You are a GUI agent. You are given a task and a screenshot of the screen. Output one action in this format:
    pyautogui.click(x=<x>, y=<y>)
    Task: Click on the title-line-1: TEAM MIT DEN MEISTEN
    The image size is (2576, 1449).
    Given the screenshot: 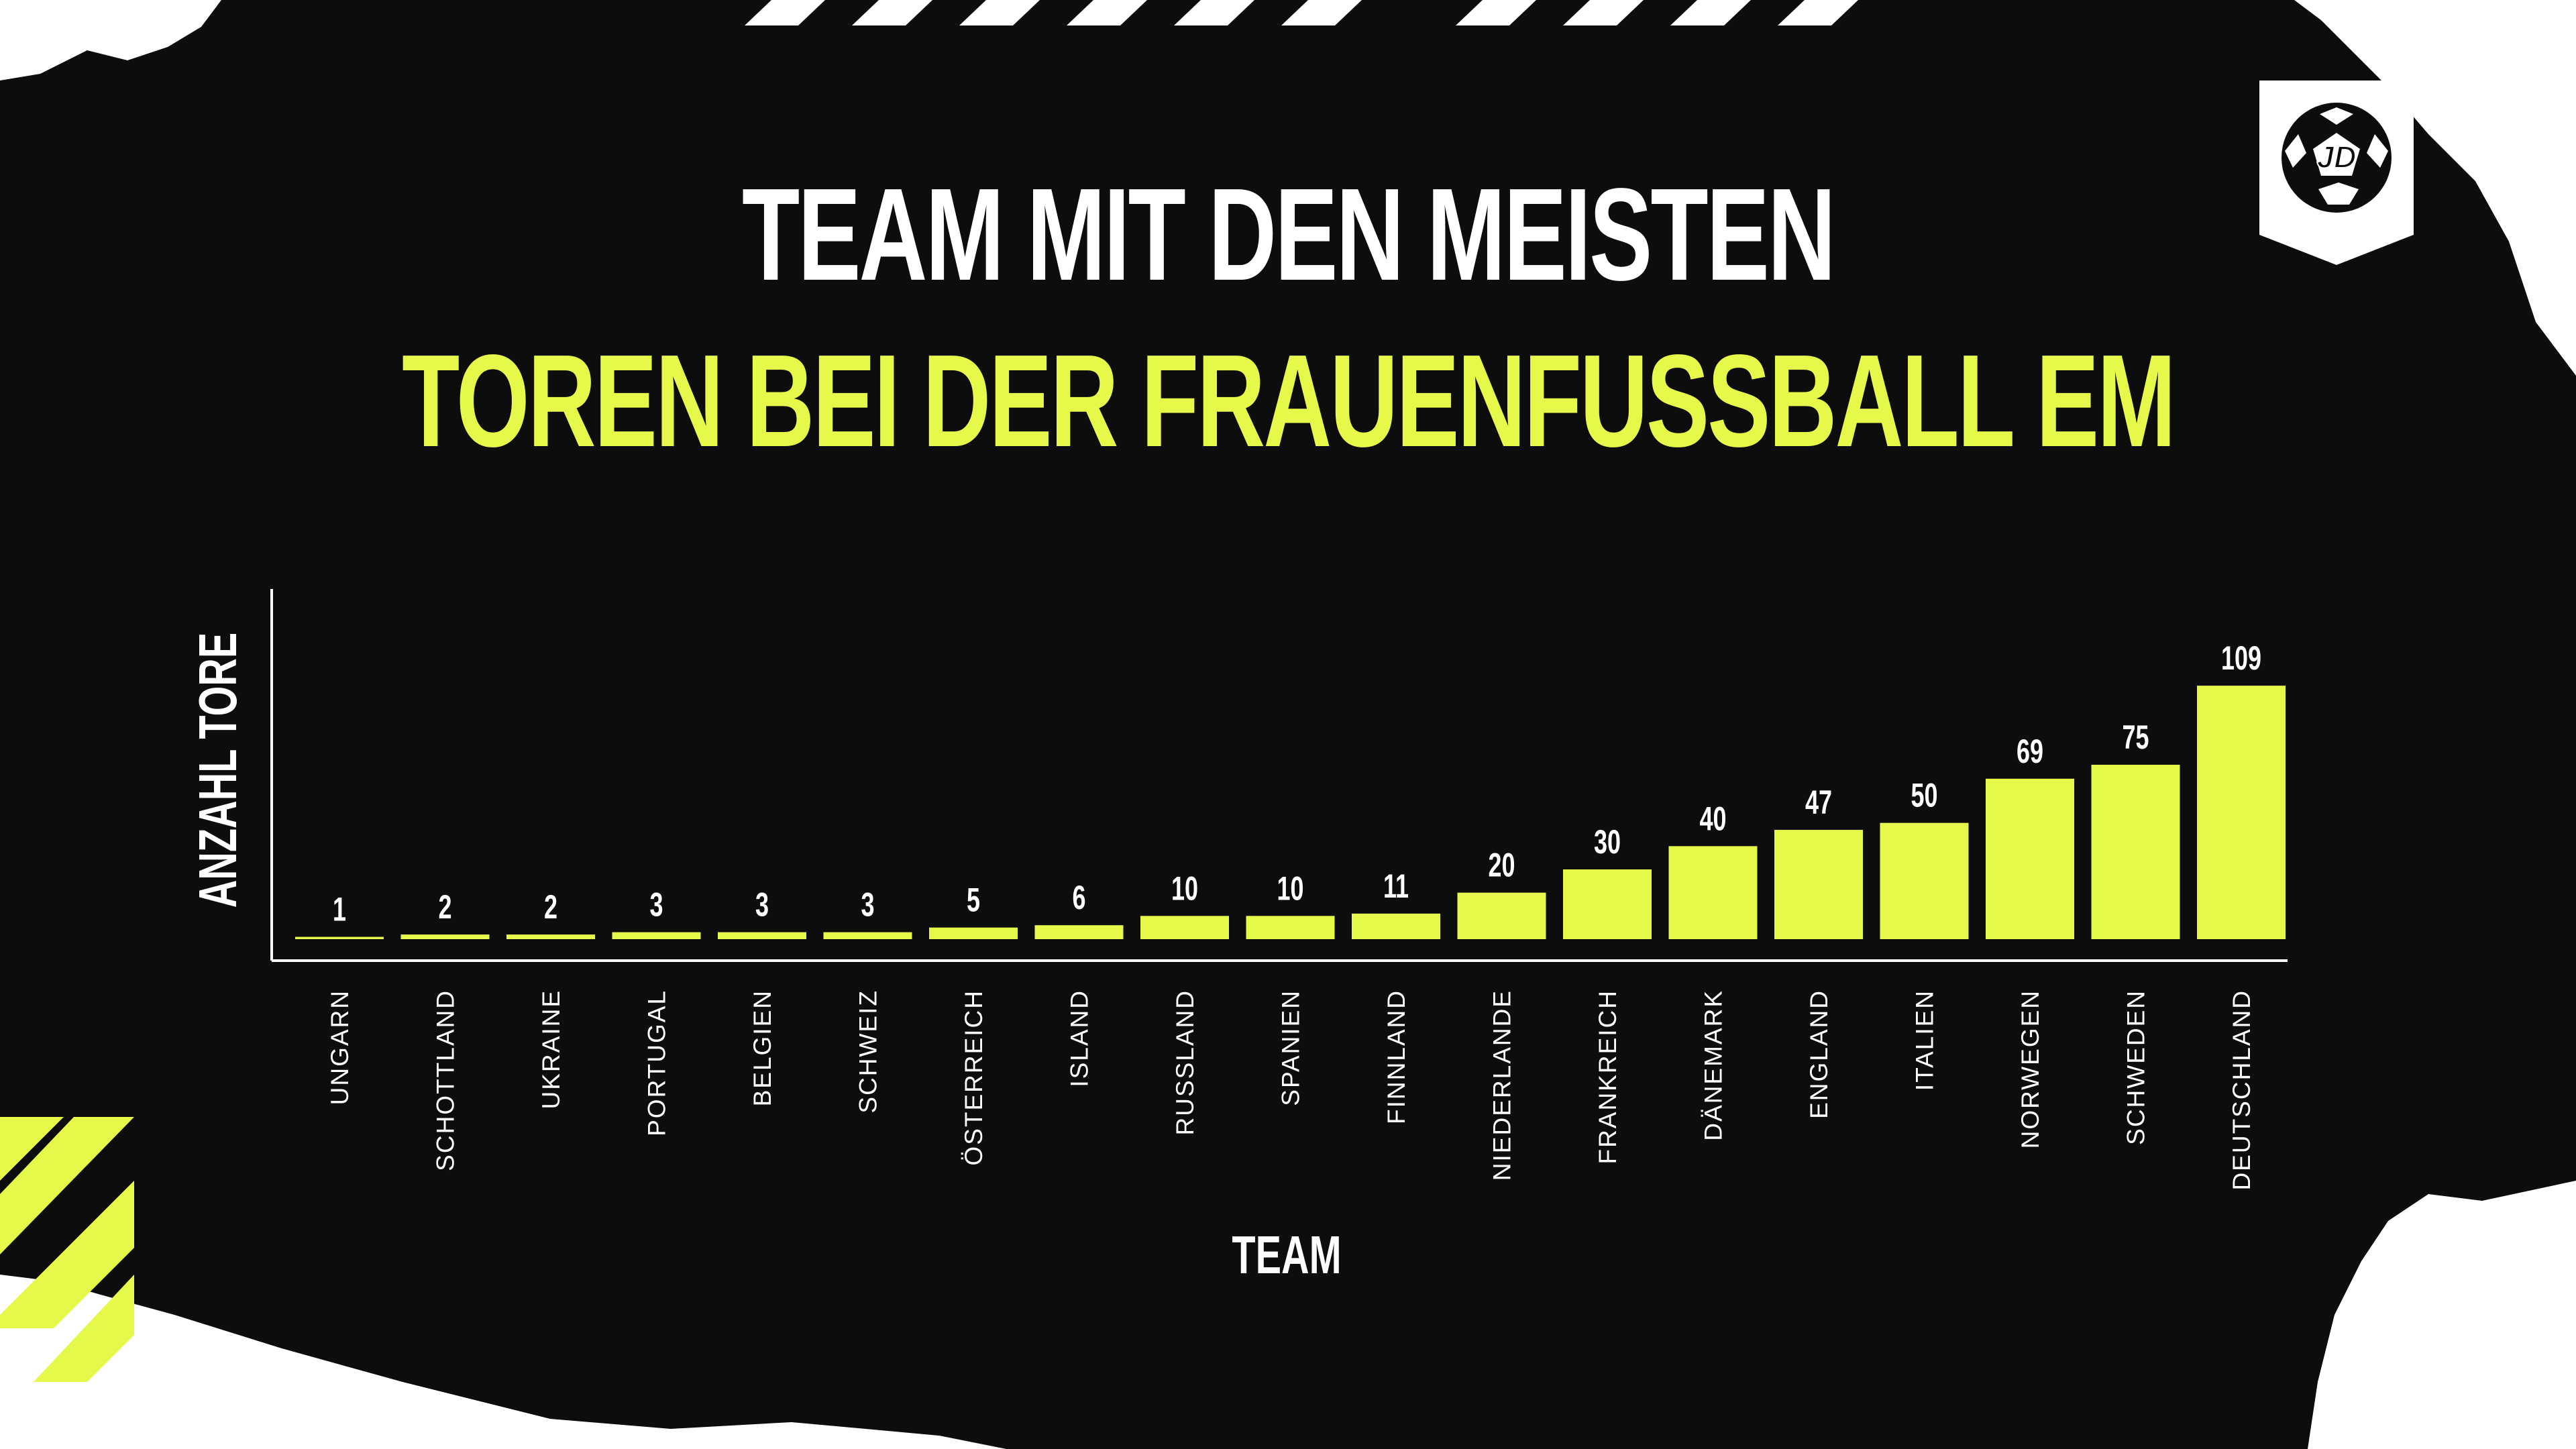 What is the action you would take?
    pyautogui.click(x=1289, y=234)
    